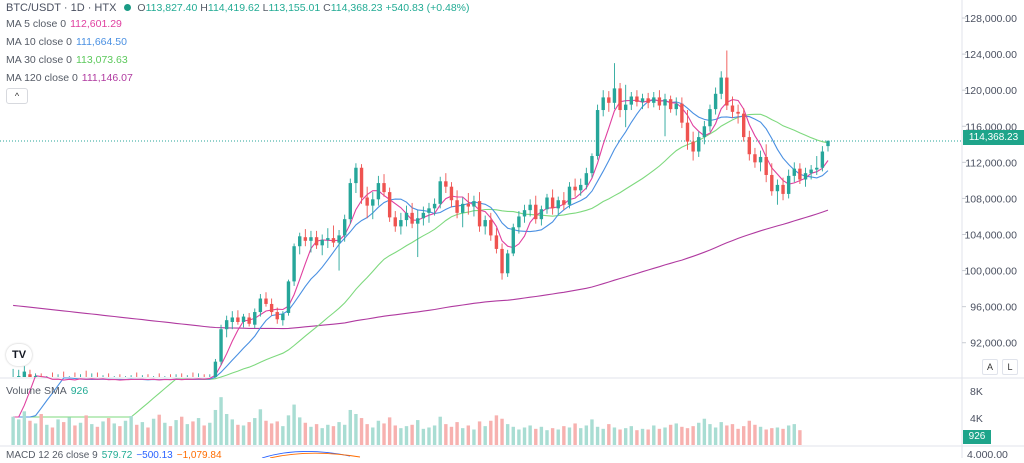 The width and height of the screenshot is (1024, 463). What do you see at coordinates (114, 456) in the screenshot?
I see `macd-legend: MACD 12 26 close 9 579.72 −500.13 −1,079.84` at bounding box center [114, 456].